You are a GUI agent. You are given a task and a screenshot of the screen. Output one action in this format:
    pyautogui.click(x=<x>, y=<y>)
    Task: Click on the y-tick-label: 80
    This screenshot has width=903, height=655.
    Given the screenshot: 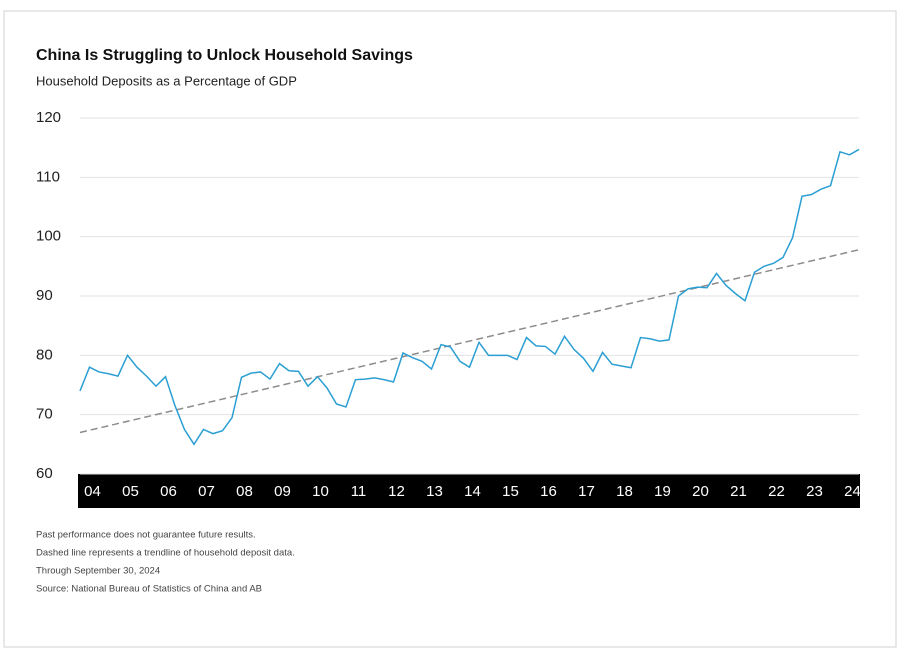 What is the action you would take?
    pyautogui.click(x=44, y=354)
    